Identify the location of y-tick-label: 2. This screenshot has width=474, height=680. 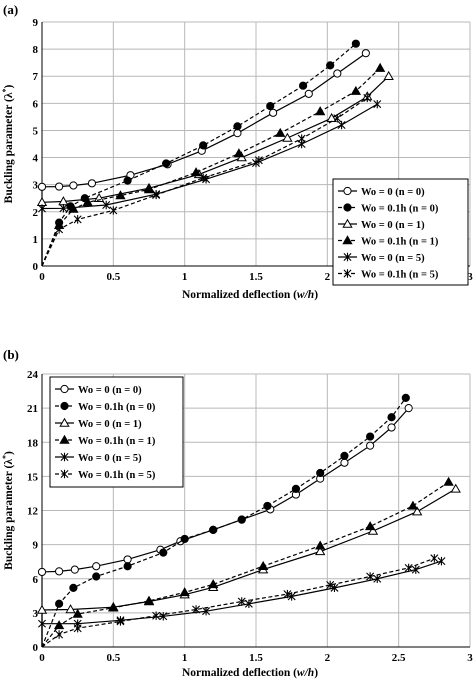
(36, 213).